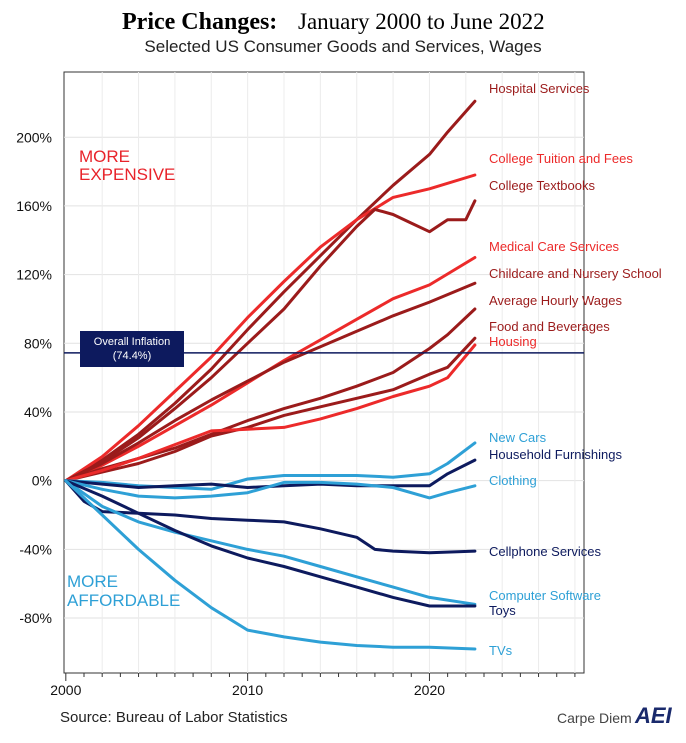 Image resolution: width=686 pixels, height=743 pixels. I want to click on y-tick-label: 40%, so click(38, 412).